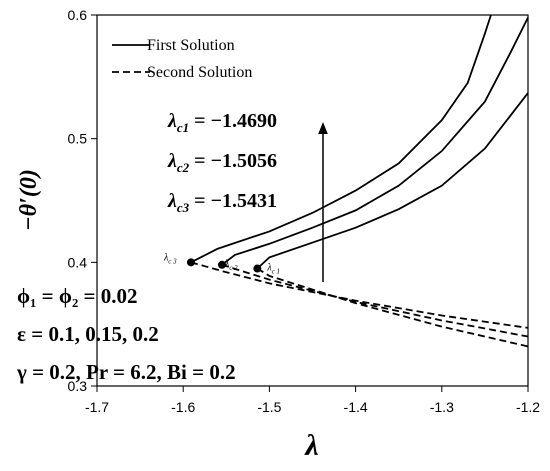 The height and width of the screenshot is (471, 550). Describe the element at coordinates (126, 372) in the screenshot. I see `parameter-text: γ = 0.2, Pr = 6.2, Bi = 0.2` at that location.